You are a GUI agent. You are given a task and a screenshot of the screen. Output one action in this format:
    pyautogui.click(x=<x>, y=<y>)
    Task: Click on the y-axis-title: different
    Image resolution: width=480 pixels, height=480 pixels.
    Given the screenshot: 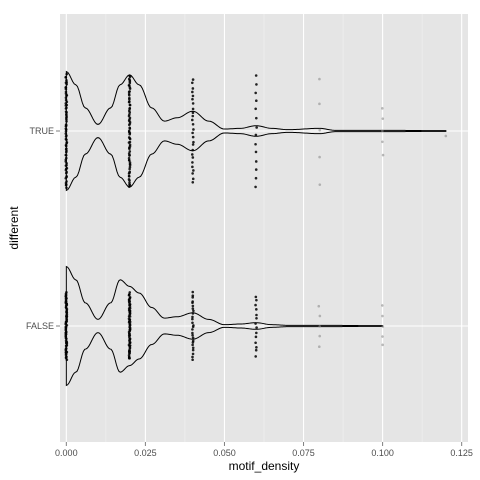 What is the action you would take?
    pyautogui.click(x=14, y=228)
    